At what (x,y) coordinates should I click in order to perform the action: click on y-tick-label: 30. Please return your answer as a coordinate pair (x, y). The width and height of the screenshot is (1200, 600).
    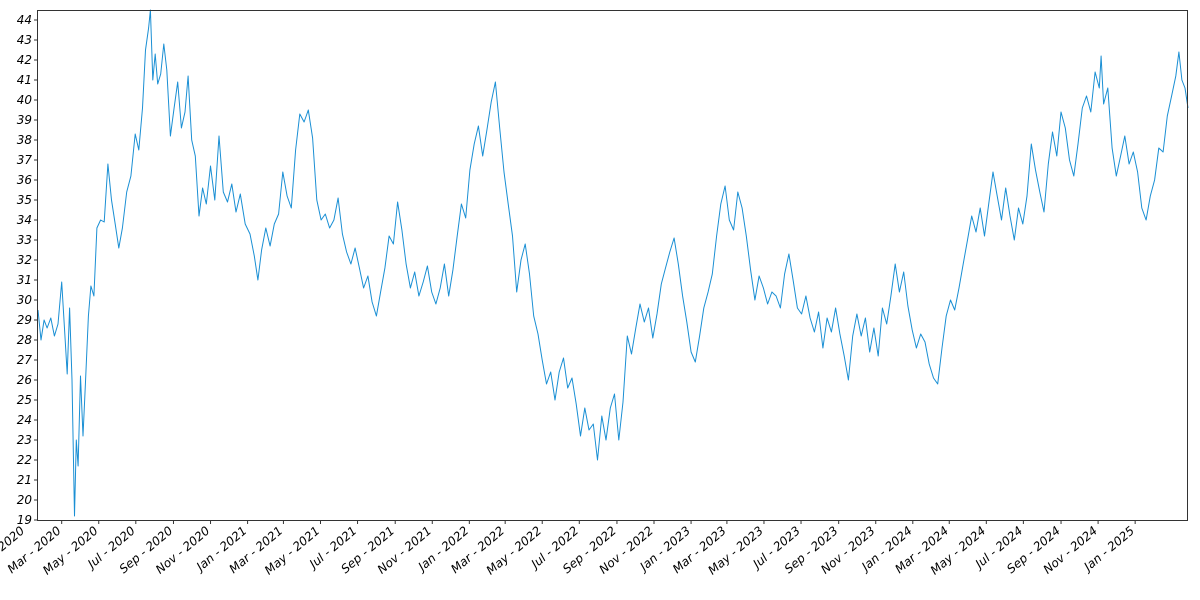
    Looking at the image, I should click on (25, 300).